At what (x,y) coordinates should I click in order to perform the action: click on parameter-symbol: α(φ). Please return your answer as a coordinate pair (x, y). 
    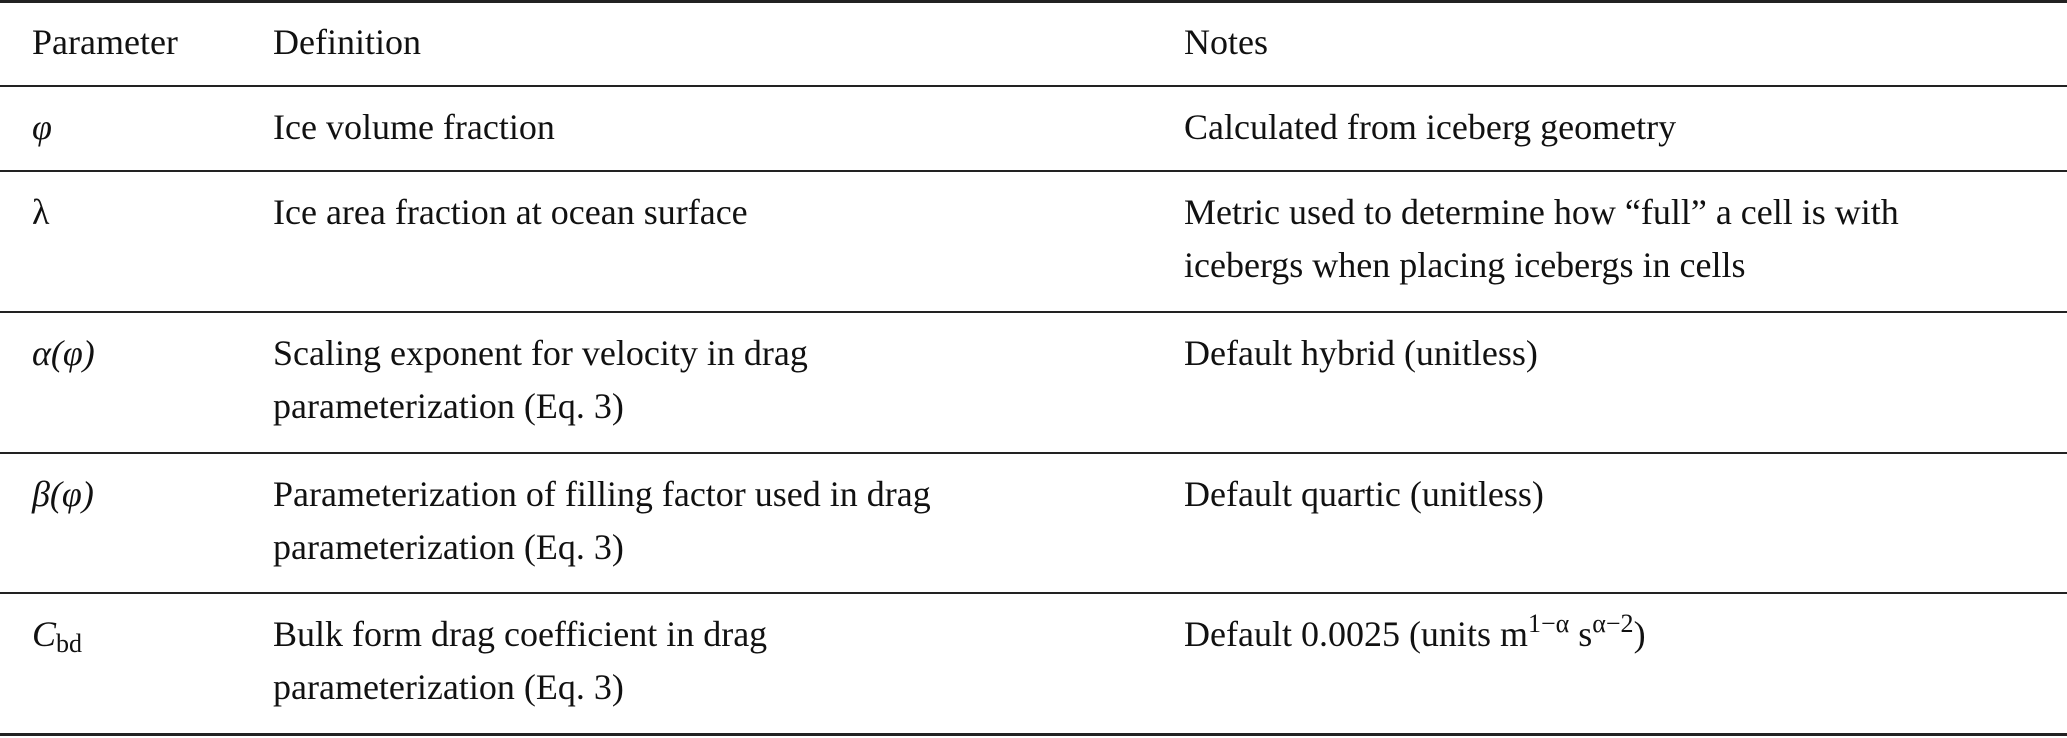
    Looking at the image, I should click on (63, 353).